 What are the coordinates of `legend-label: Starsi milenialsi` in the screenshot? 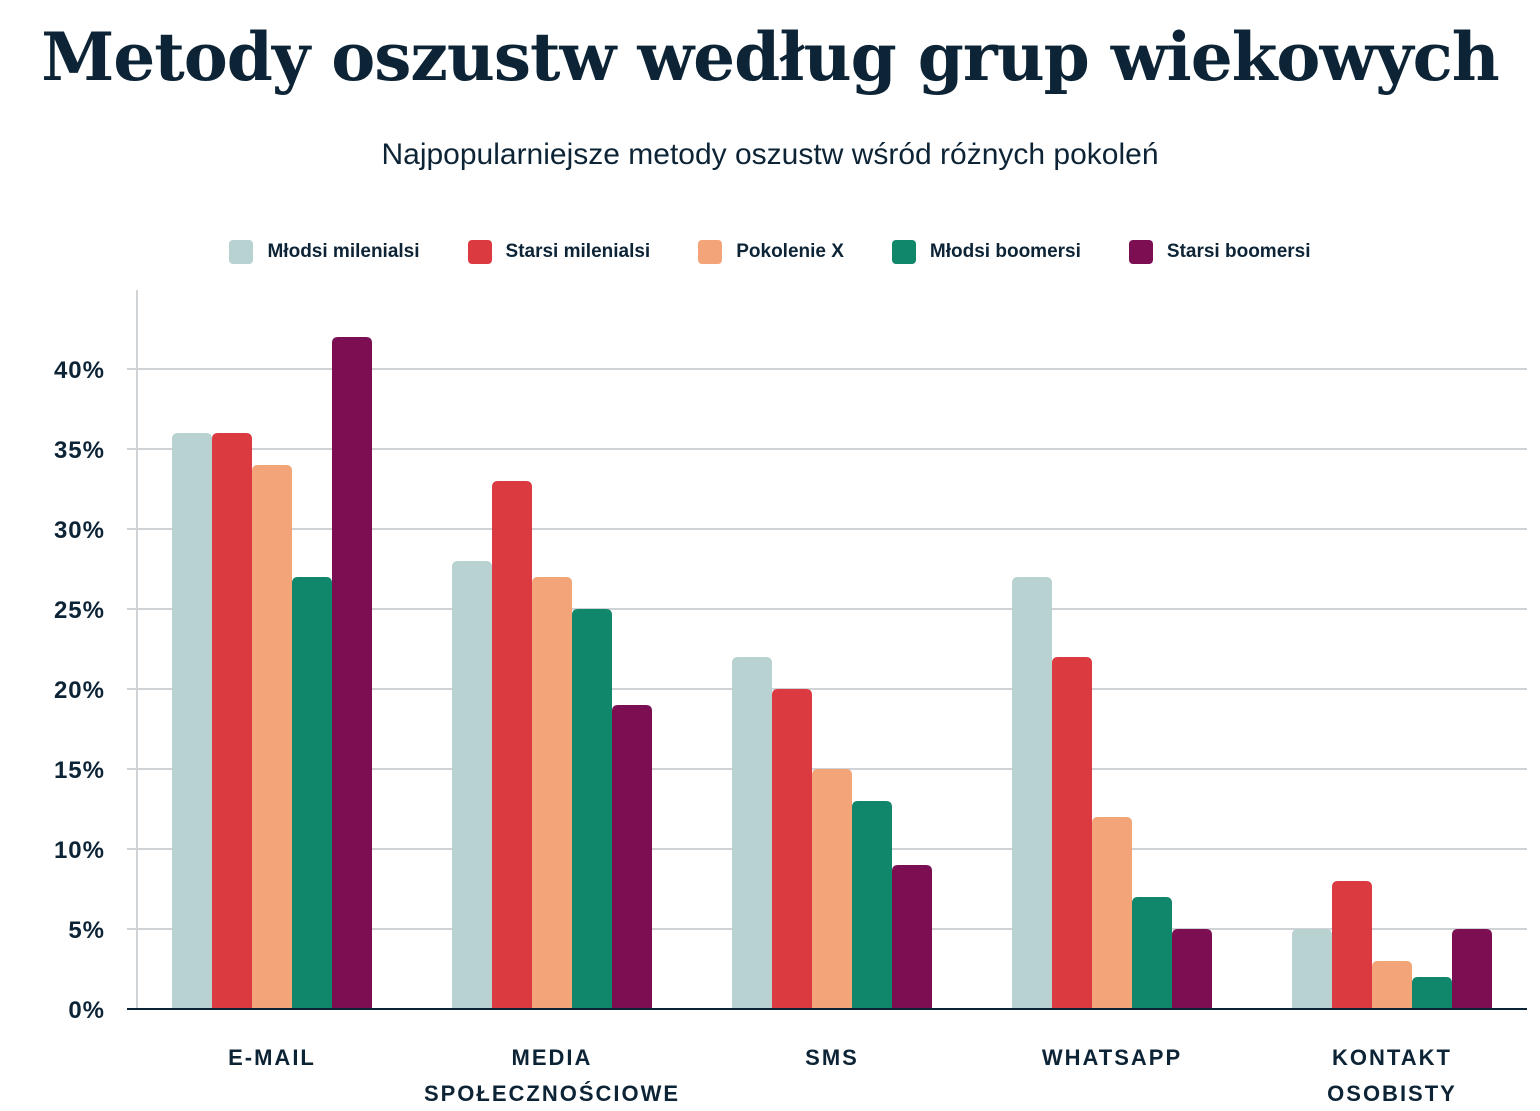 It's located at (578, 251).